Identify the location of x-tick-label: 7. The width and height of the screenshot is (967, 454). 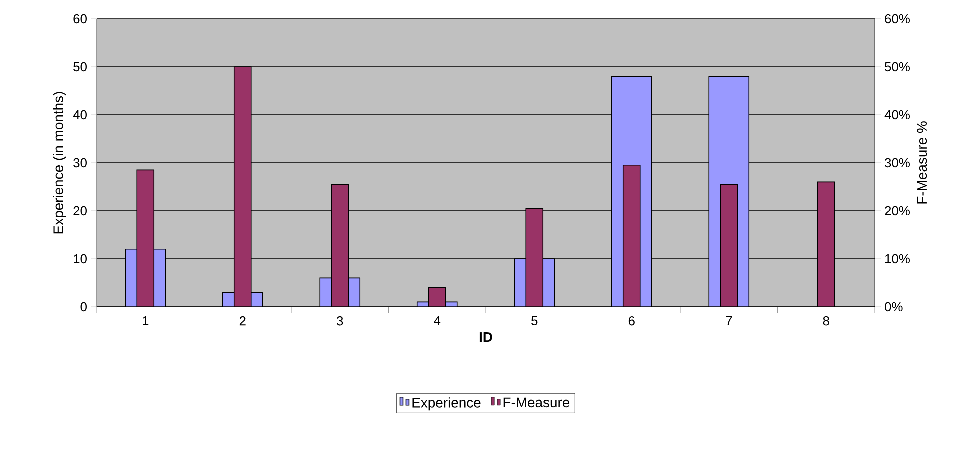
(729, 321).